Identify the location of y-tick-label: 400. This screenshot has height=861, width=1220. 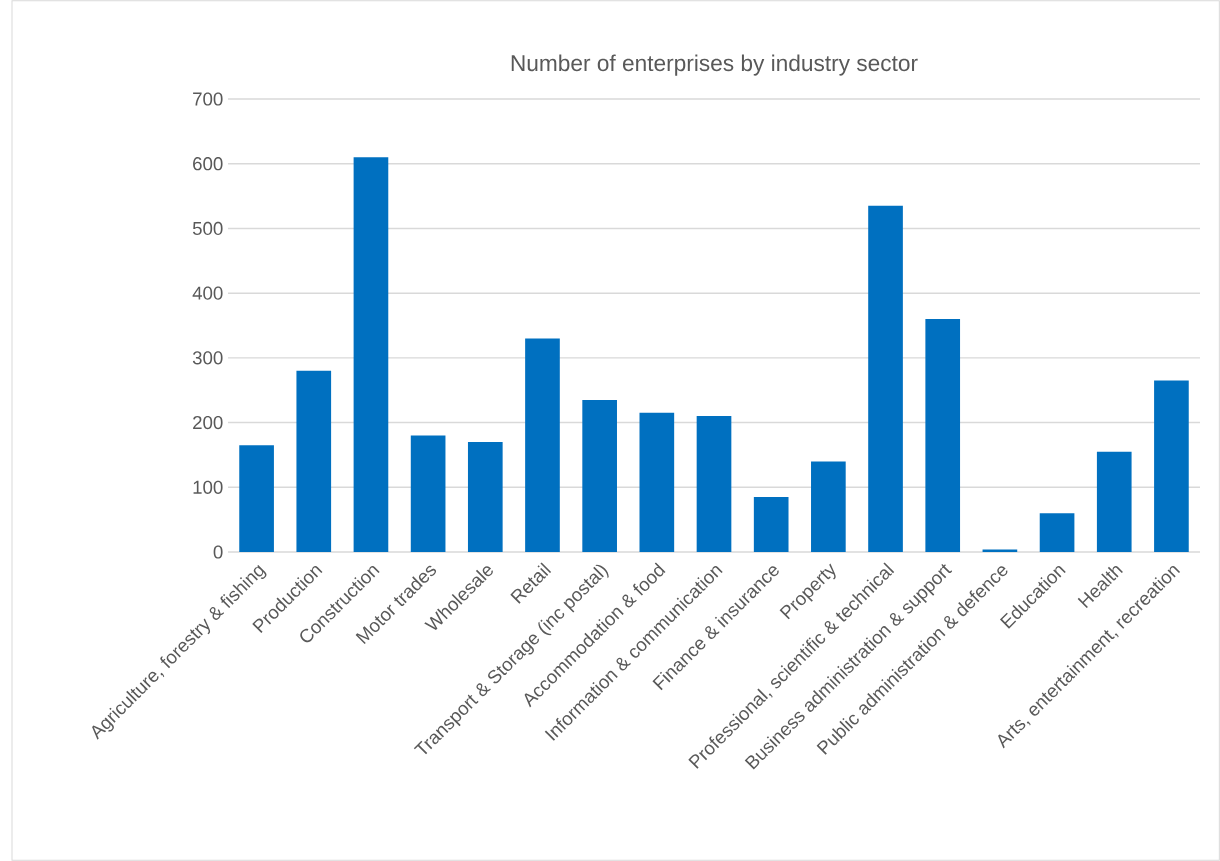
(207, 293).